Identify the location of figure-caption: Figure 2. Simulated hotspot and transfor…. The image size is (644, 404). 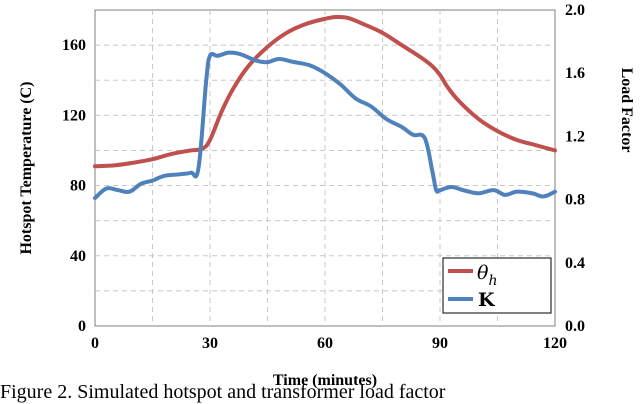
(223, 392).